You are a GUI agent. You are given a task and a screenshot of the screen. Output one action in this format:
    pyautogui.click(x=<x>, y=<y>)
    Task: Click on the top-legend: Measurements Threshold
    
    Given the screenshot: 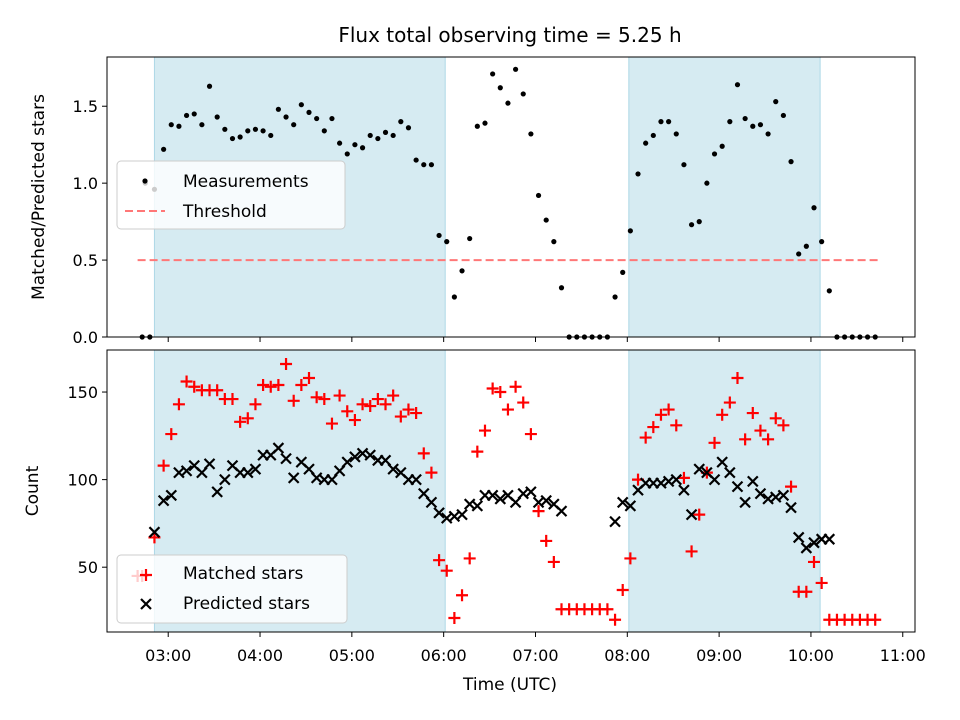 What is the action you would take?
    pyautogui.click(x=231, y=195)
    